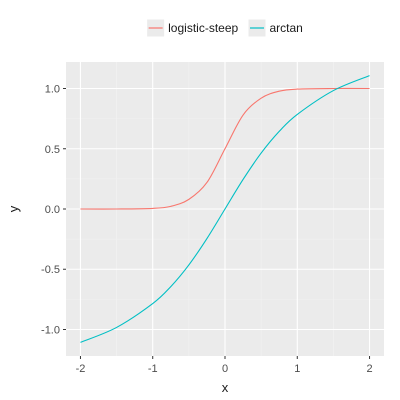 This screenshot has width=400, height=400. What do you see at coordinates (50, 330) in the screenshot?
I see `y-tick-label: -1.0` at bounding box center [50, 330].